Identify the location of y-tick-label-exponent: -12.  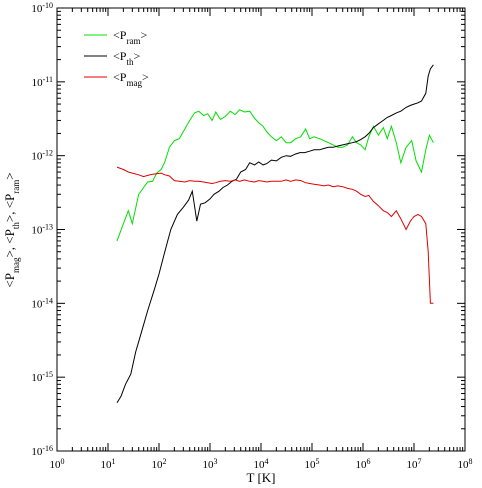
(47, 152).